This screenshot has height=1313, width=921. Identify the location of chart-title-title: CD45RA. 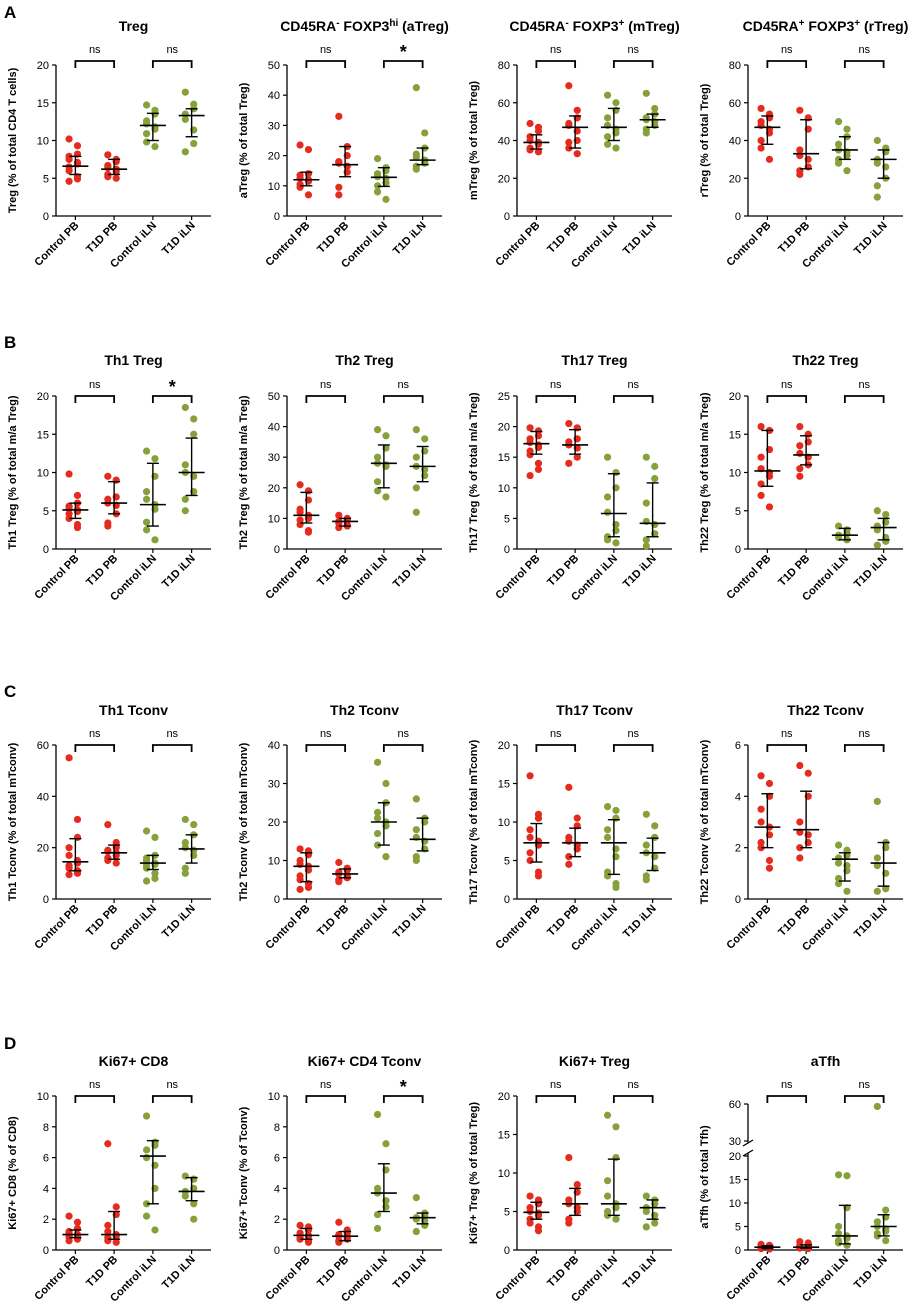
(308, 26).